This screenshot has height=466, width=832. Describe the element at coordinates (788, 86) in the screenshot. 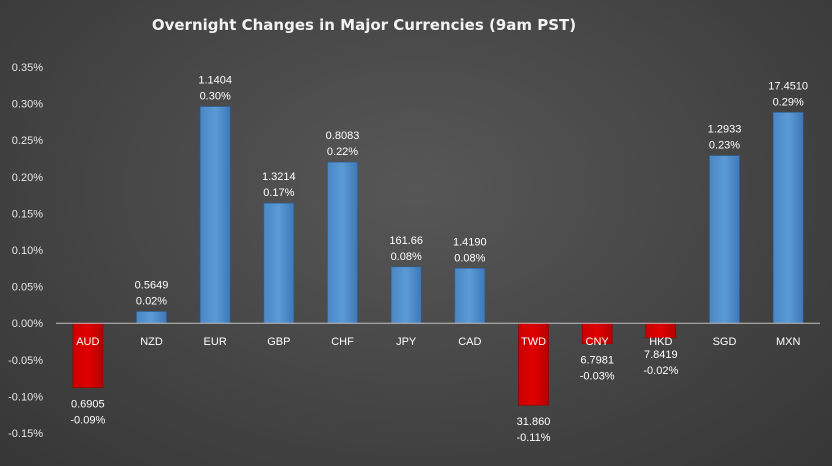

I see `rate-label: 17.4510` at that location.